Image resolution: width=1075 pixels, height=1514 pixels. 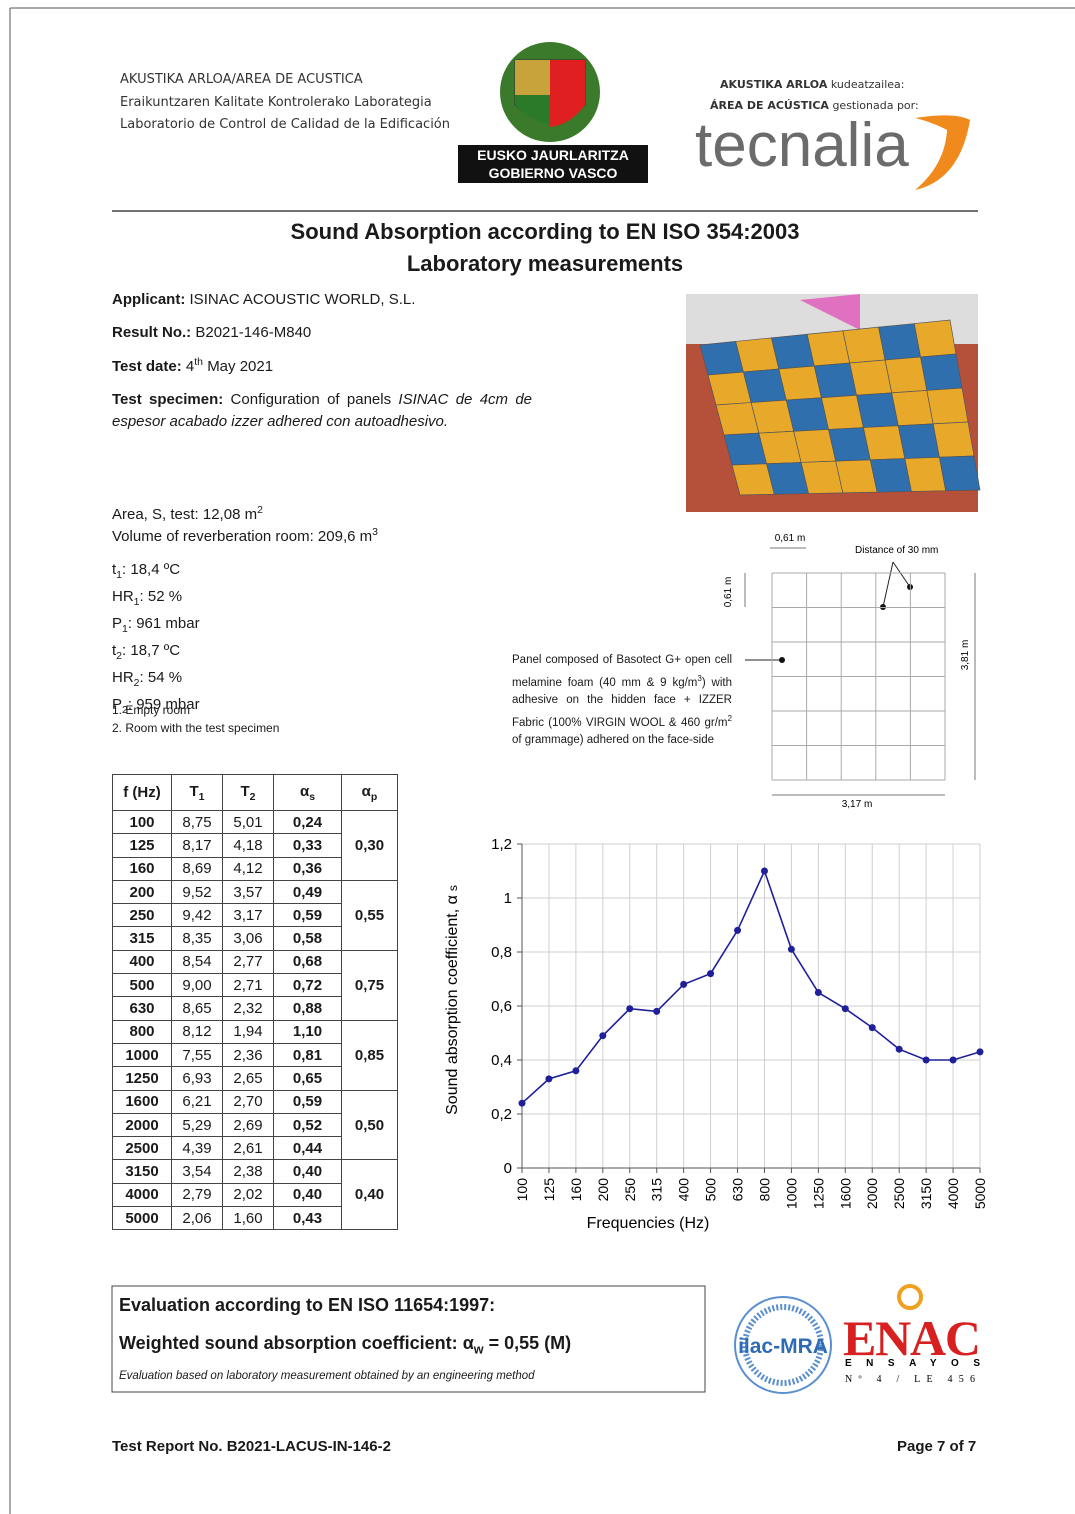 I want to click on cell: 2,77, so click(x=248, y=962).